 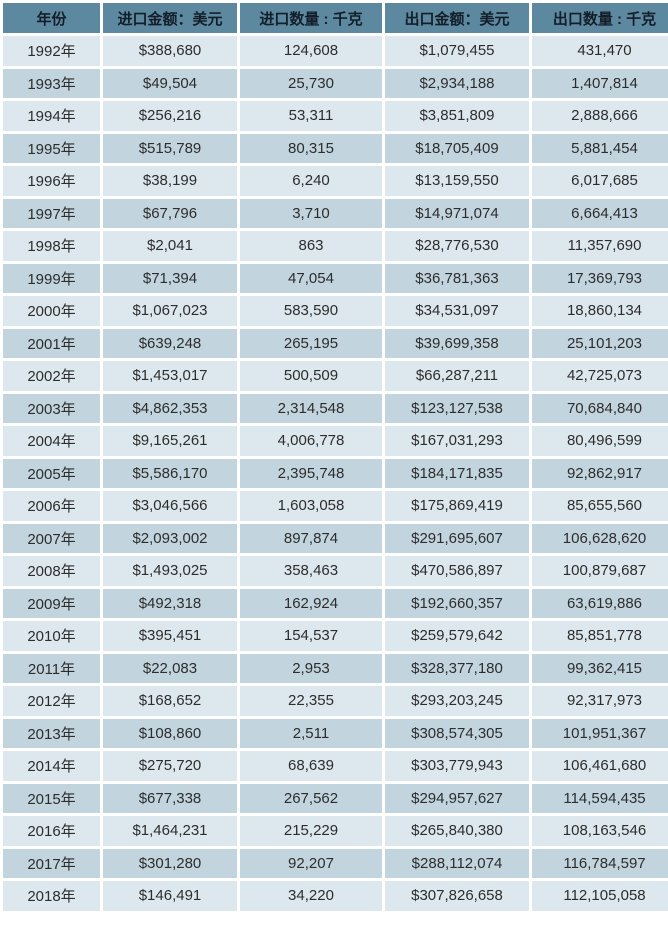 What do you see at coordinates (600, 896) in the screenshot?
I see `cell-export-quantity: 112,105,058` at bounding box center [600, 896].